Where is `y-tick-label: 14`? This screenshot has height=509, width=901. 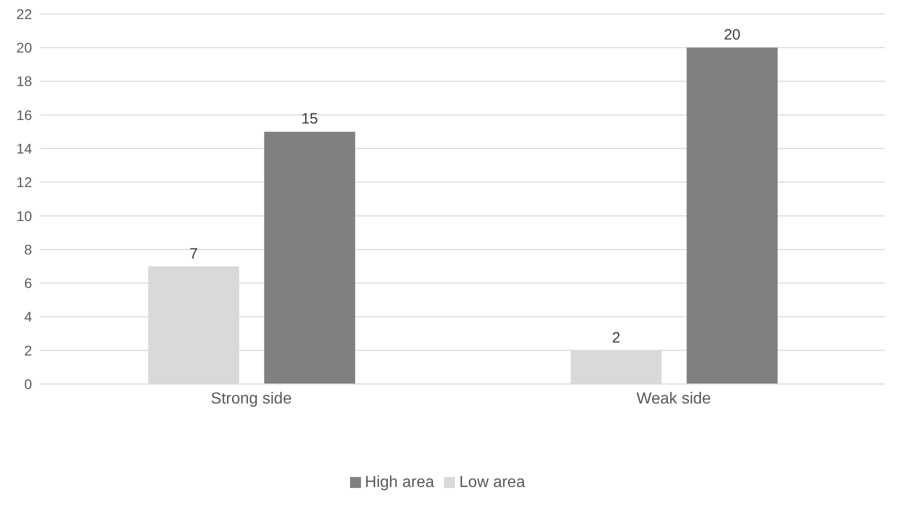
y-tick-label: 14 is located at coordinates (24, 148).